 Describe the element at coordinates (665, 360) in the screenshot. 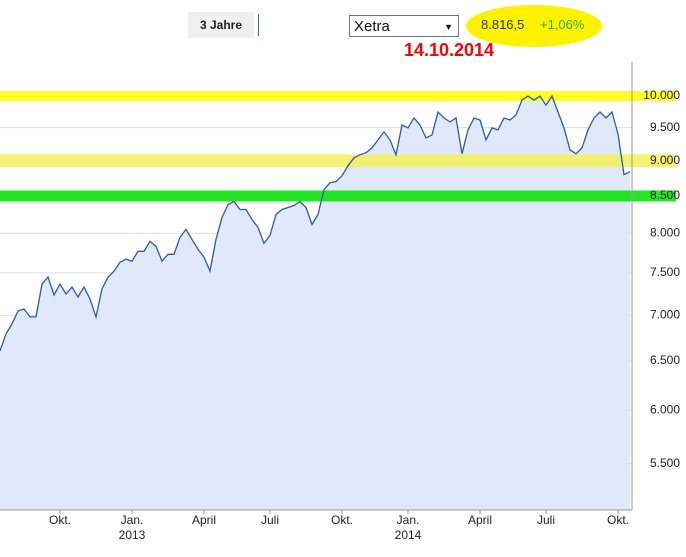

I see `y-tick-label: 6.500` at that location.